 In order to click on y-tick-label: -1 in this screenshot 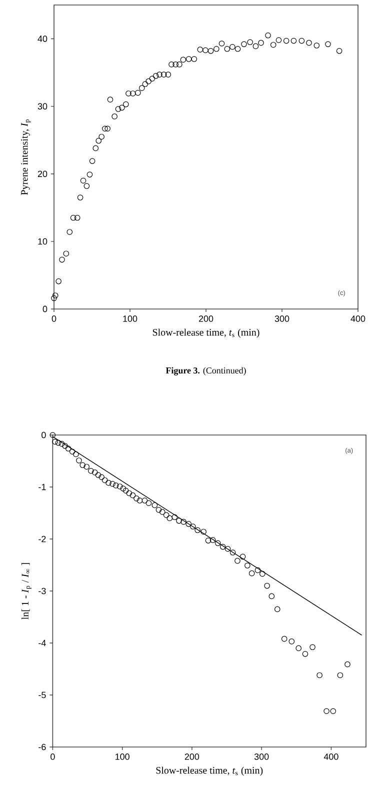, I will do `click(42, 487)`.